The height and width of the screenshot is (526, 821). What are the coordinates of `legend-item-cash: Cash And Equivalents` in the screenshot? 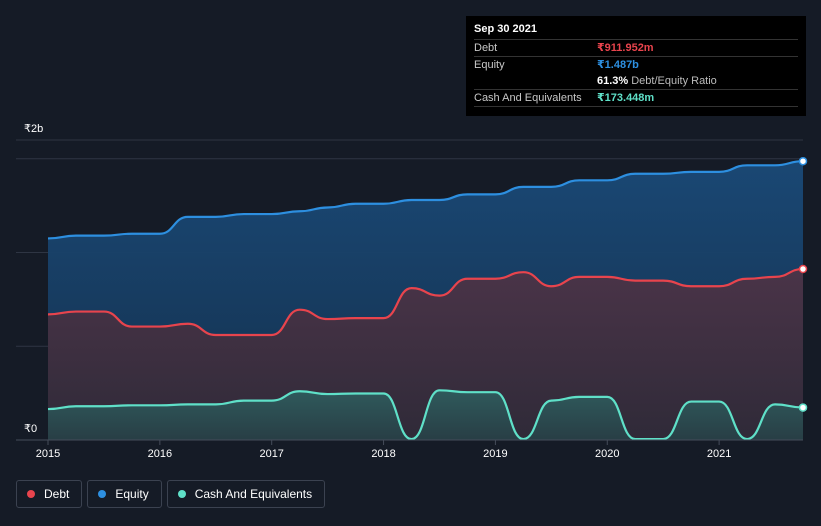 It's located at (246, 494).